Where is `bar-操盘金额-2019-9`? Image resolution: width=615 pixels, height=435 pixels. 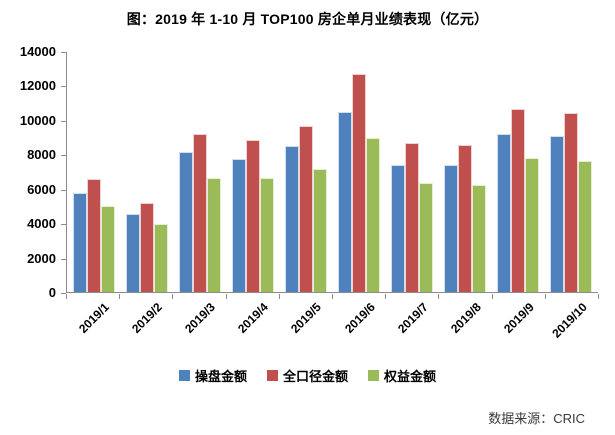 bar-操盘金额-2019-9 is located at coordinates (504, 212).